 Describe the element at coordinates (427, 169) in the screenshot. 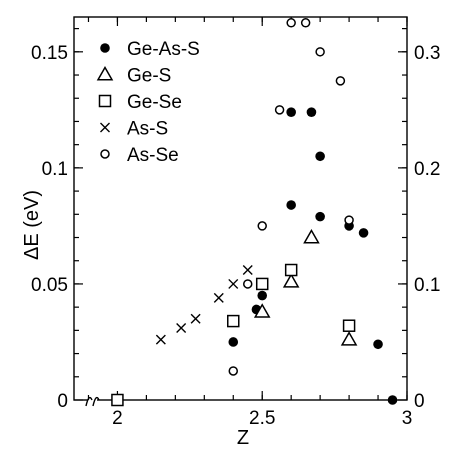

I see `y2-tick-label: 0.2` at that location.